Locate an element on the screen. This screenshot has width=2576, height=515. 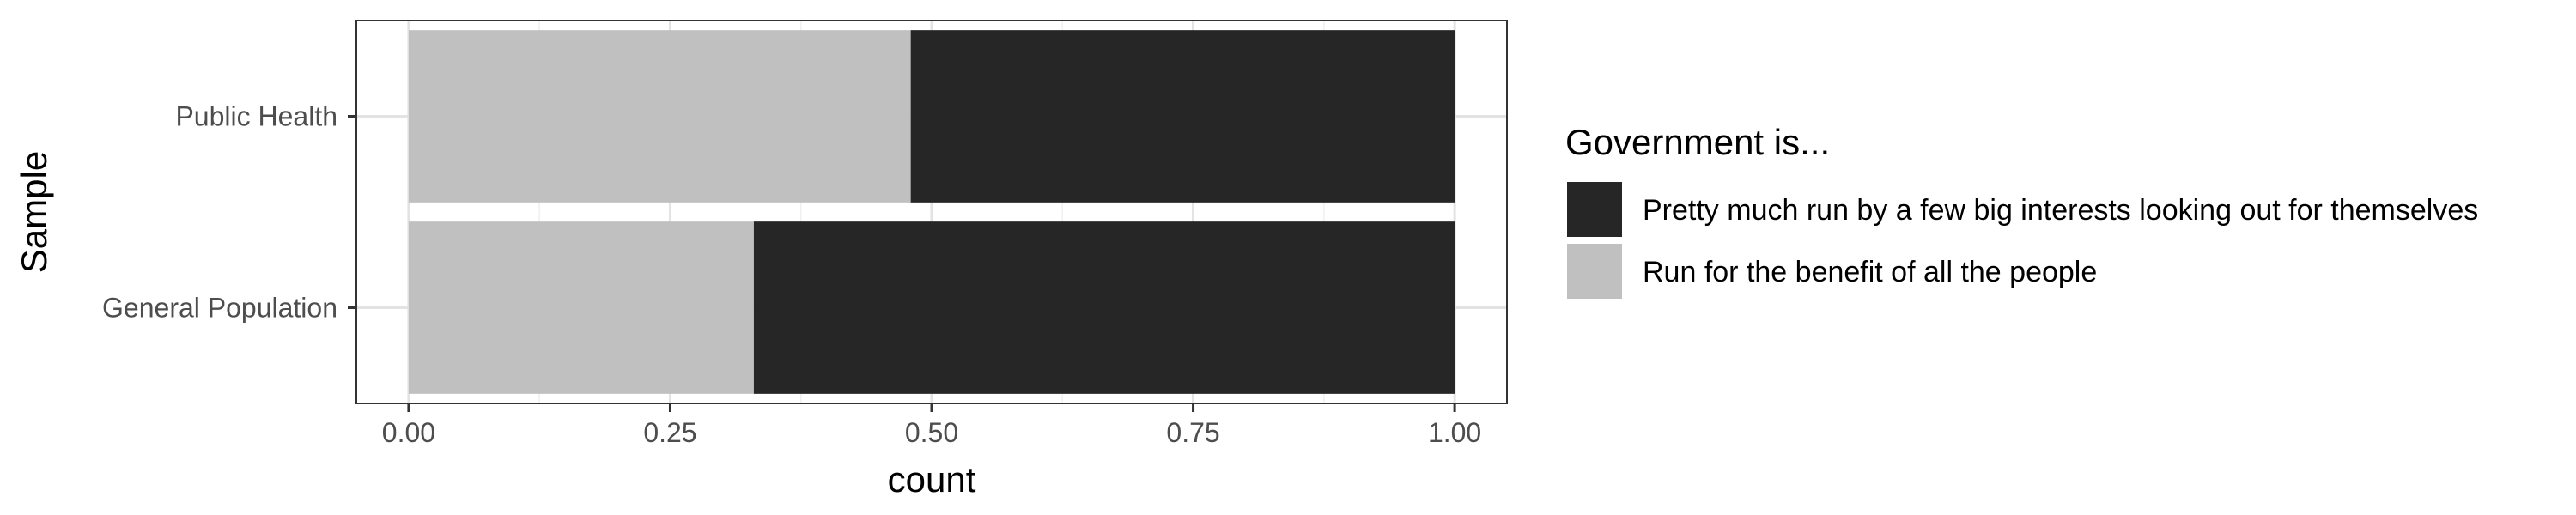
y-tick-label: Public Health is located at coordinates (256, 116).